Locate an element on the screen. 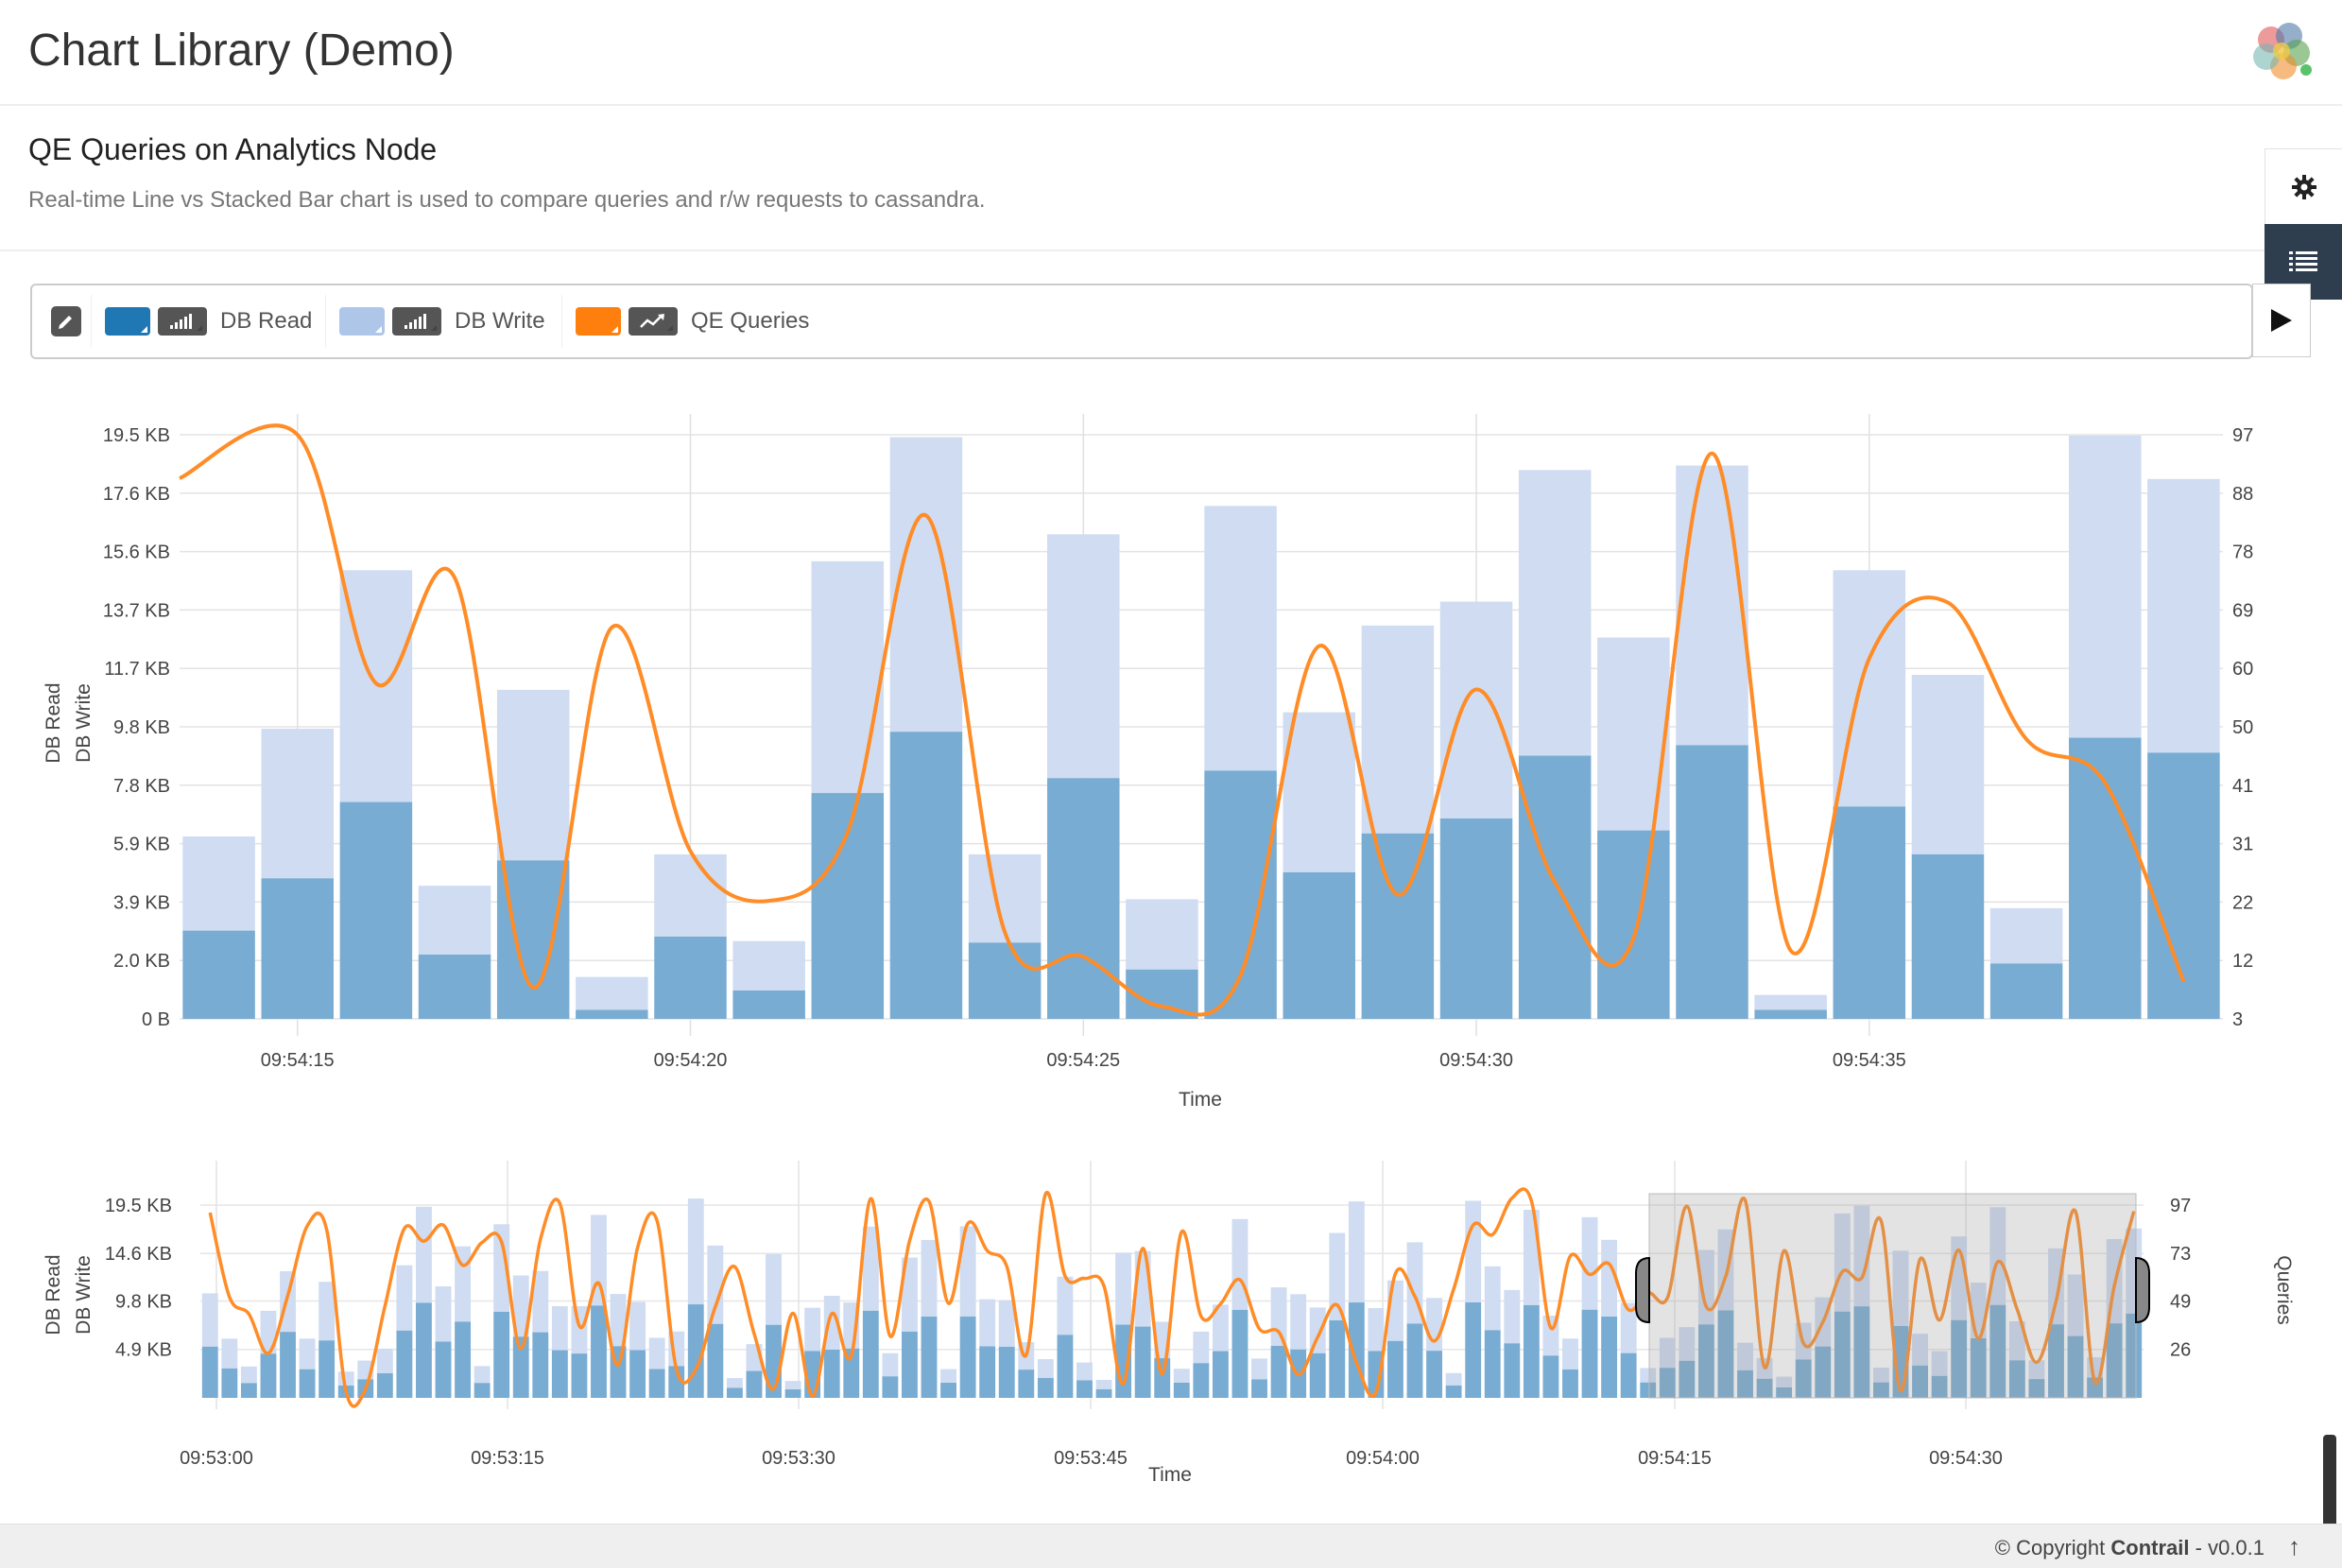  line-chart-icon is located at coordinates (653, 321).